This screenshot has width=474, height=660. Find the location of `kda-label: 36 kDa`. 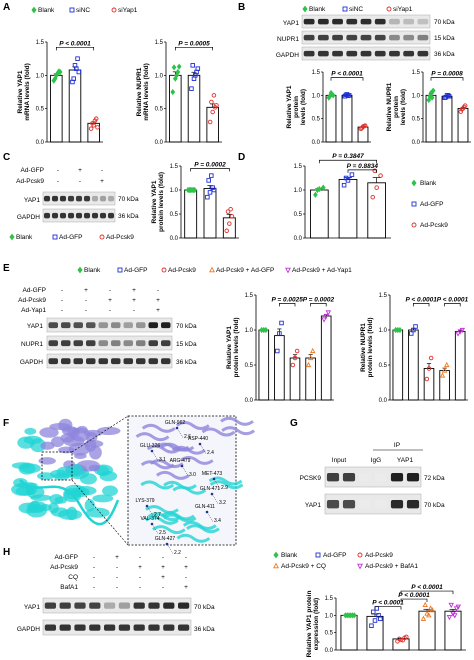

kda-label: 36 kDa is located at coordinates (186, 362).